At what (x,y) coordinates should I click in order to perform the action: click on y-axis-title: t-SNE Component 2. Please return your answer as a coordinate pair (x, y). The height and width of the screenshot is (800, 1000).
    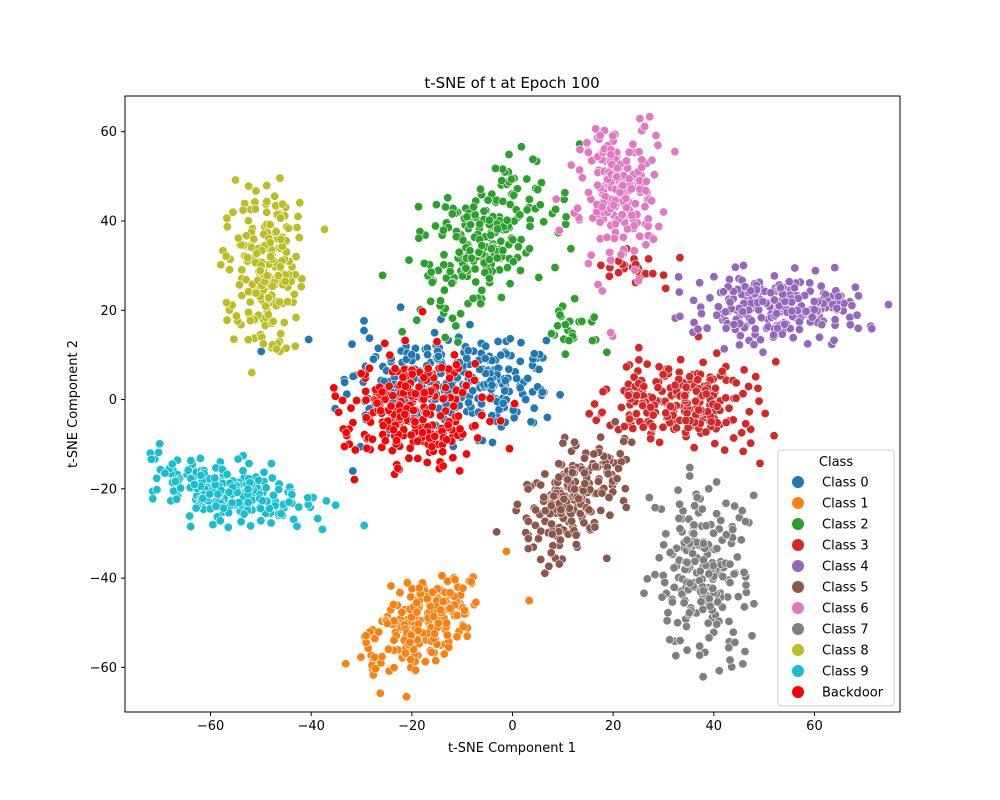
    Looking at the image, I should click on (73, 404).